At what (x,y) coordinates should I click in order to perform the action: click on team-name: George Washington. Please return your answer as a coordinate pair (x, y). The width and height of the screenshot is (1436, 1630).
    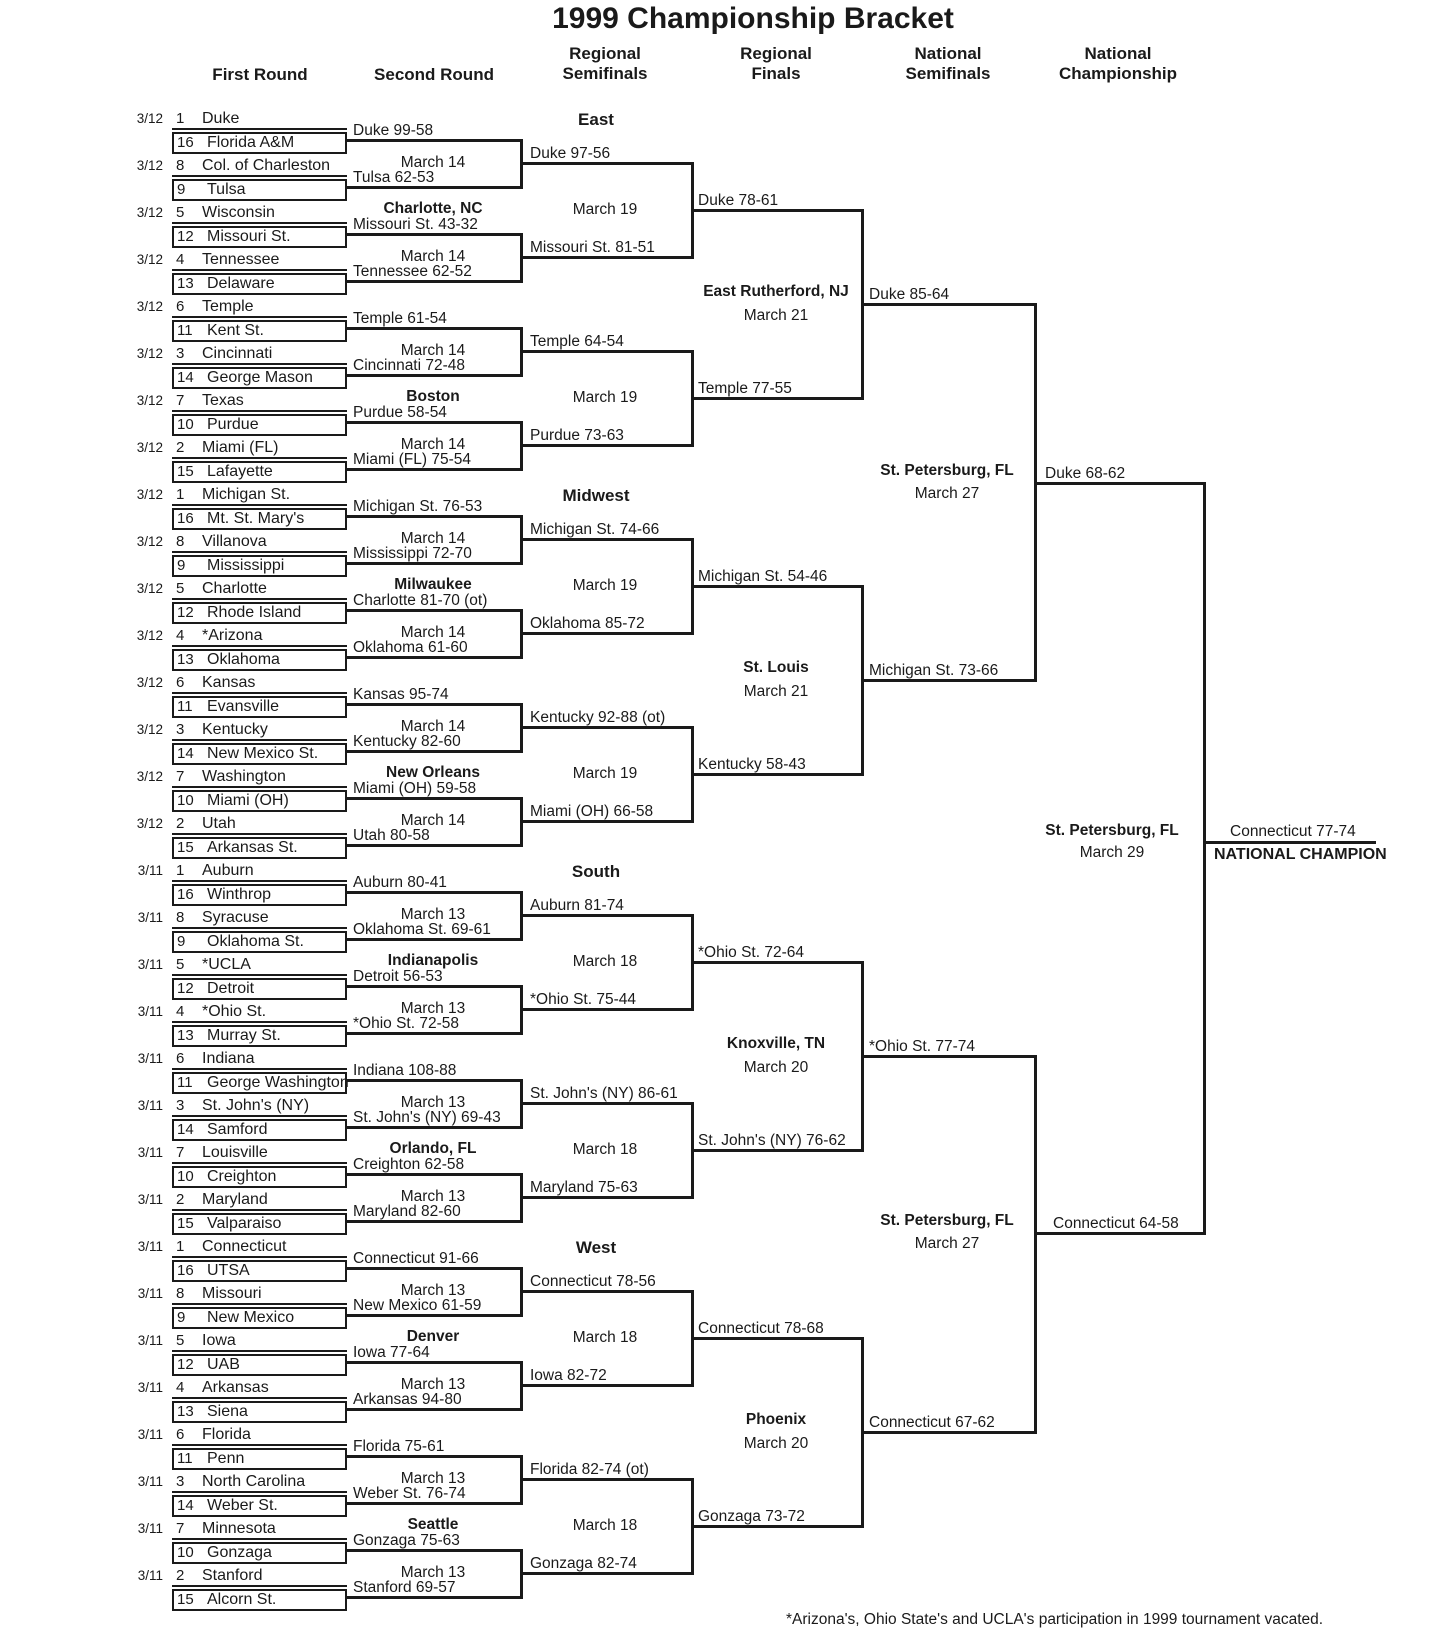
    Looking at the image, I should click on (278, 1082).